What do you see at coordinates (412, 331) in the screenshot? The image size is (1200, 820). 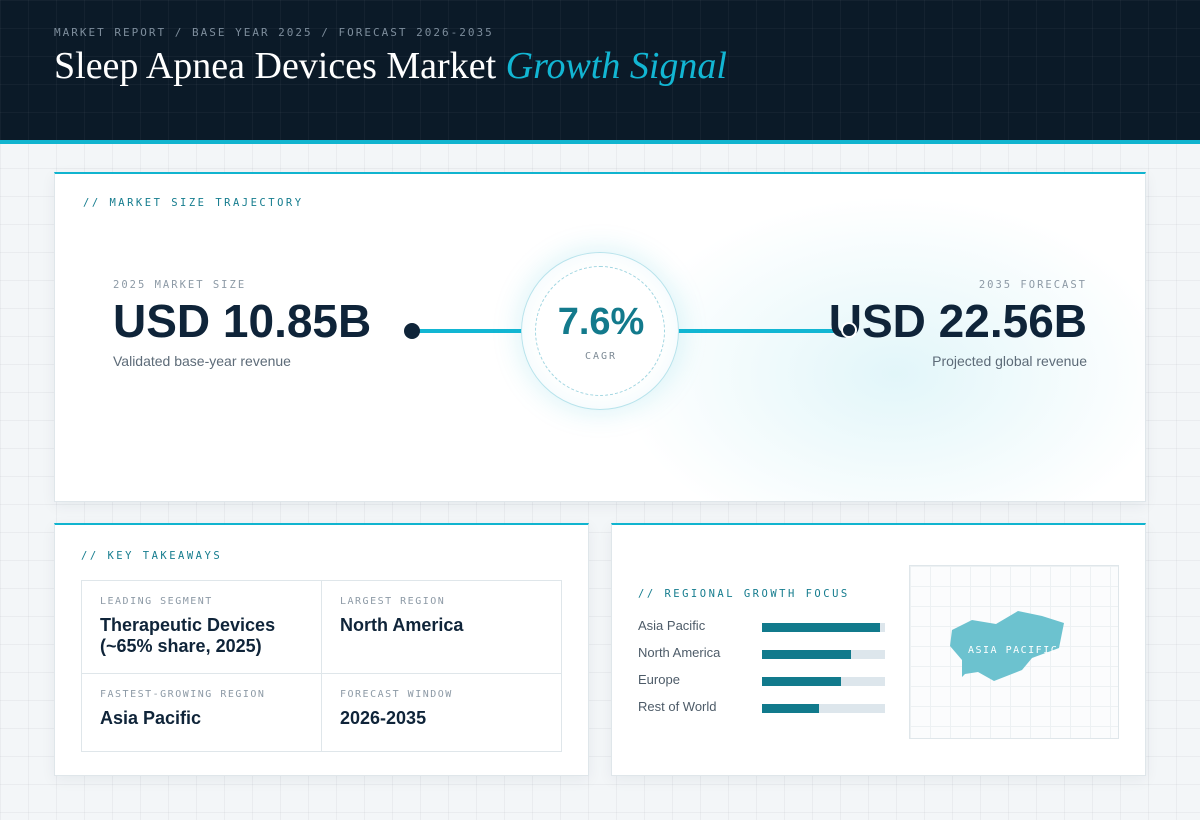 I see `start-dot` at bounding box center [412, 331].